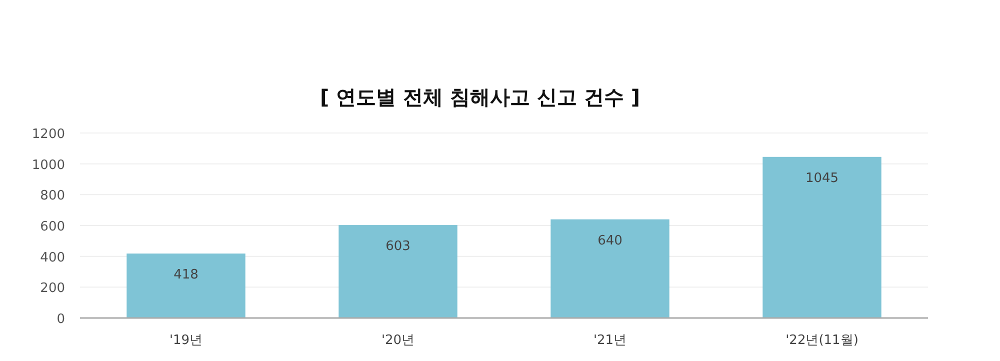 Image resolution: width=1000 pixels, height=361 pixels. I want to click on x-tick-label: '20년, so click(398, 340).